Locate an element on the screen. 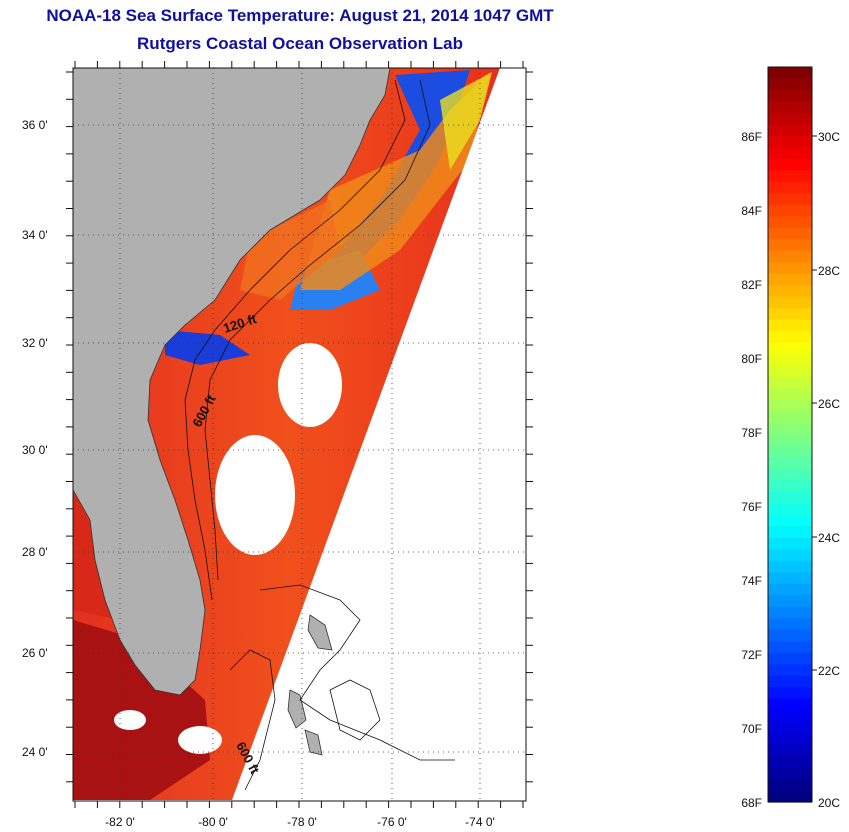 This screenshot has width=849, height=832. colorbar-frame is located at coordinates (790, 434).